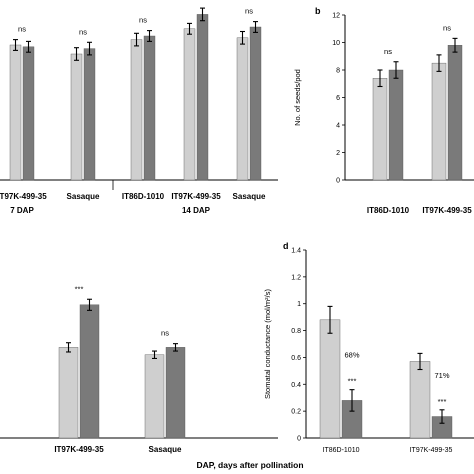  I want to click on y-tick-label: 0.6, so click(296, 358).